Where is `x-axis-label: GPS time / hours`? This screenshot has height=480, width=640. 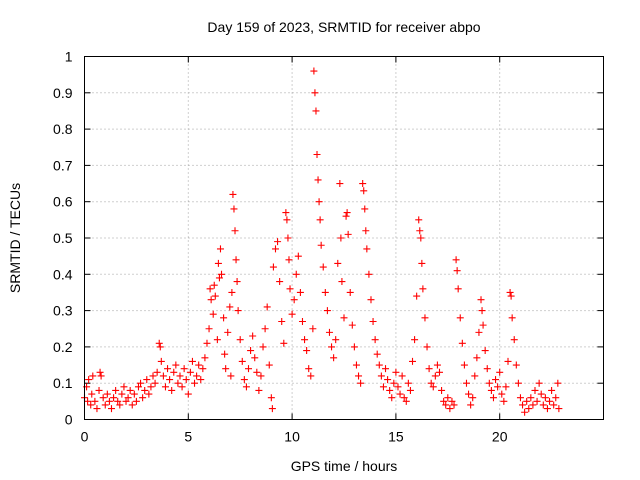 x-axis-label: GPS time / hours is located at coordinates (344, 466).